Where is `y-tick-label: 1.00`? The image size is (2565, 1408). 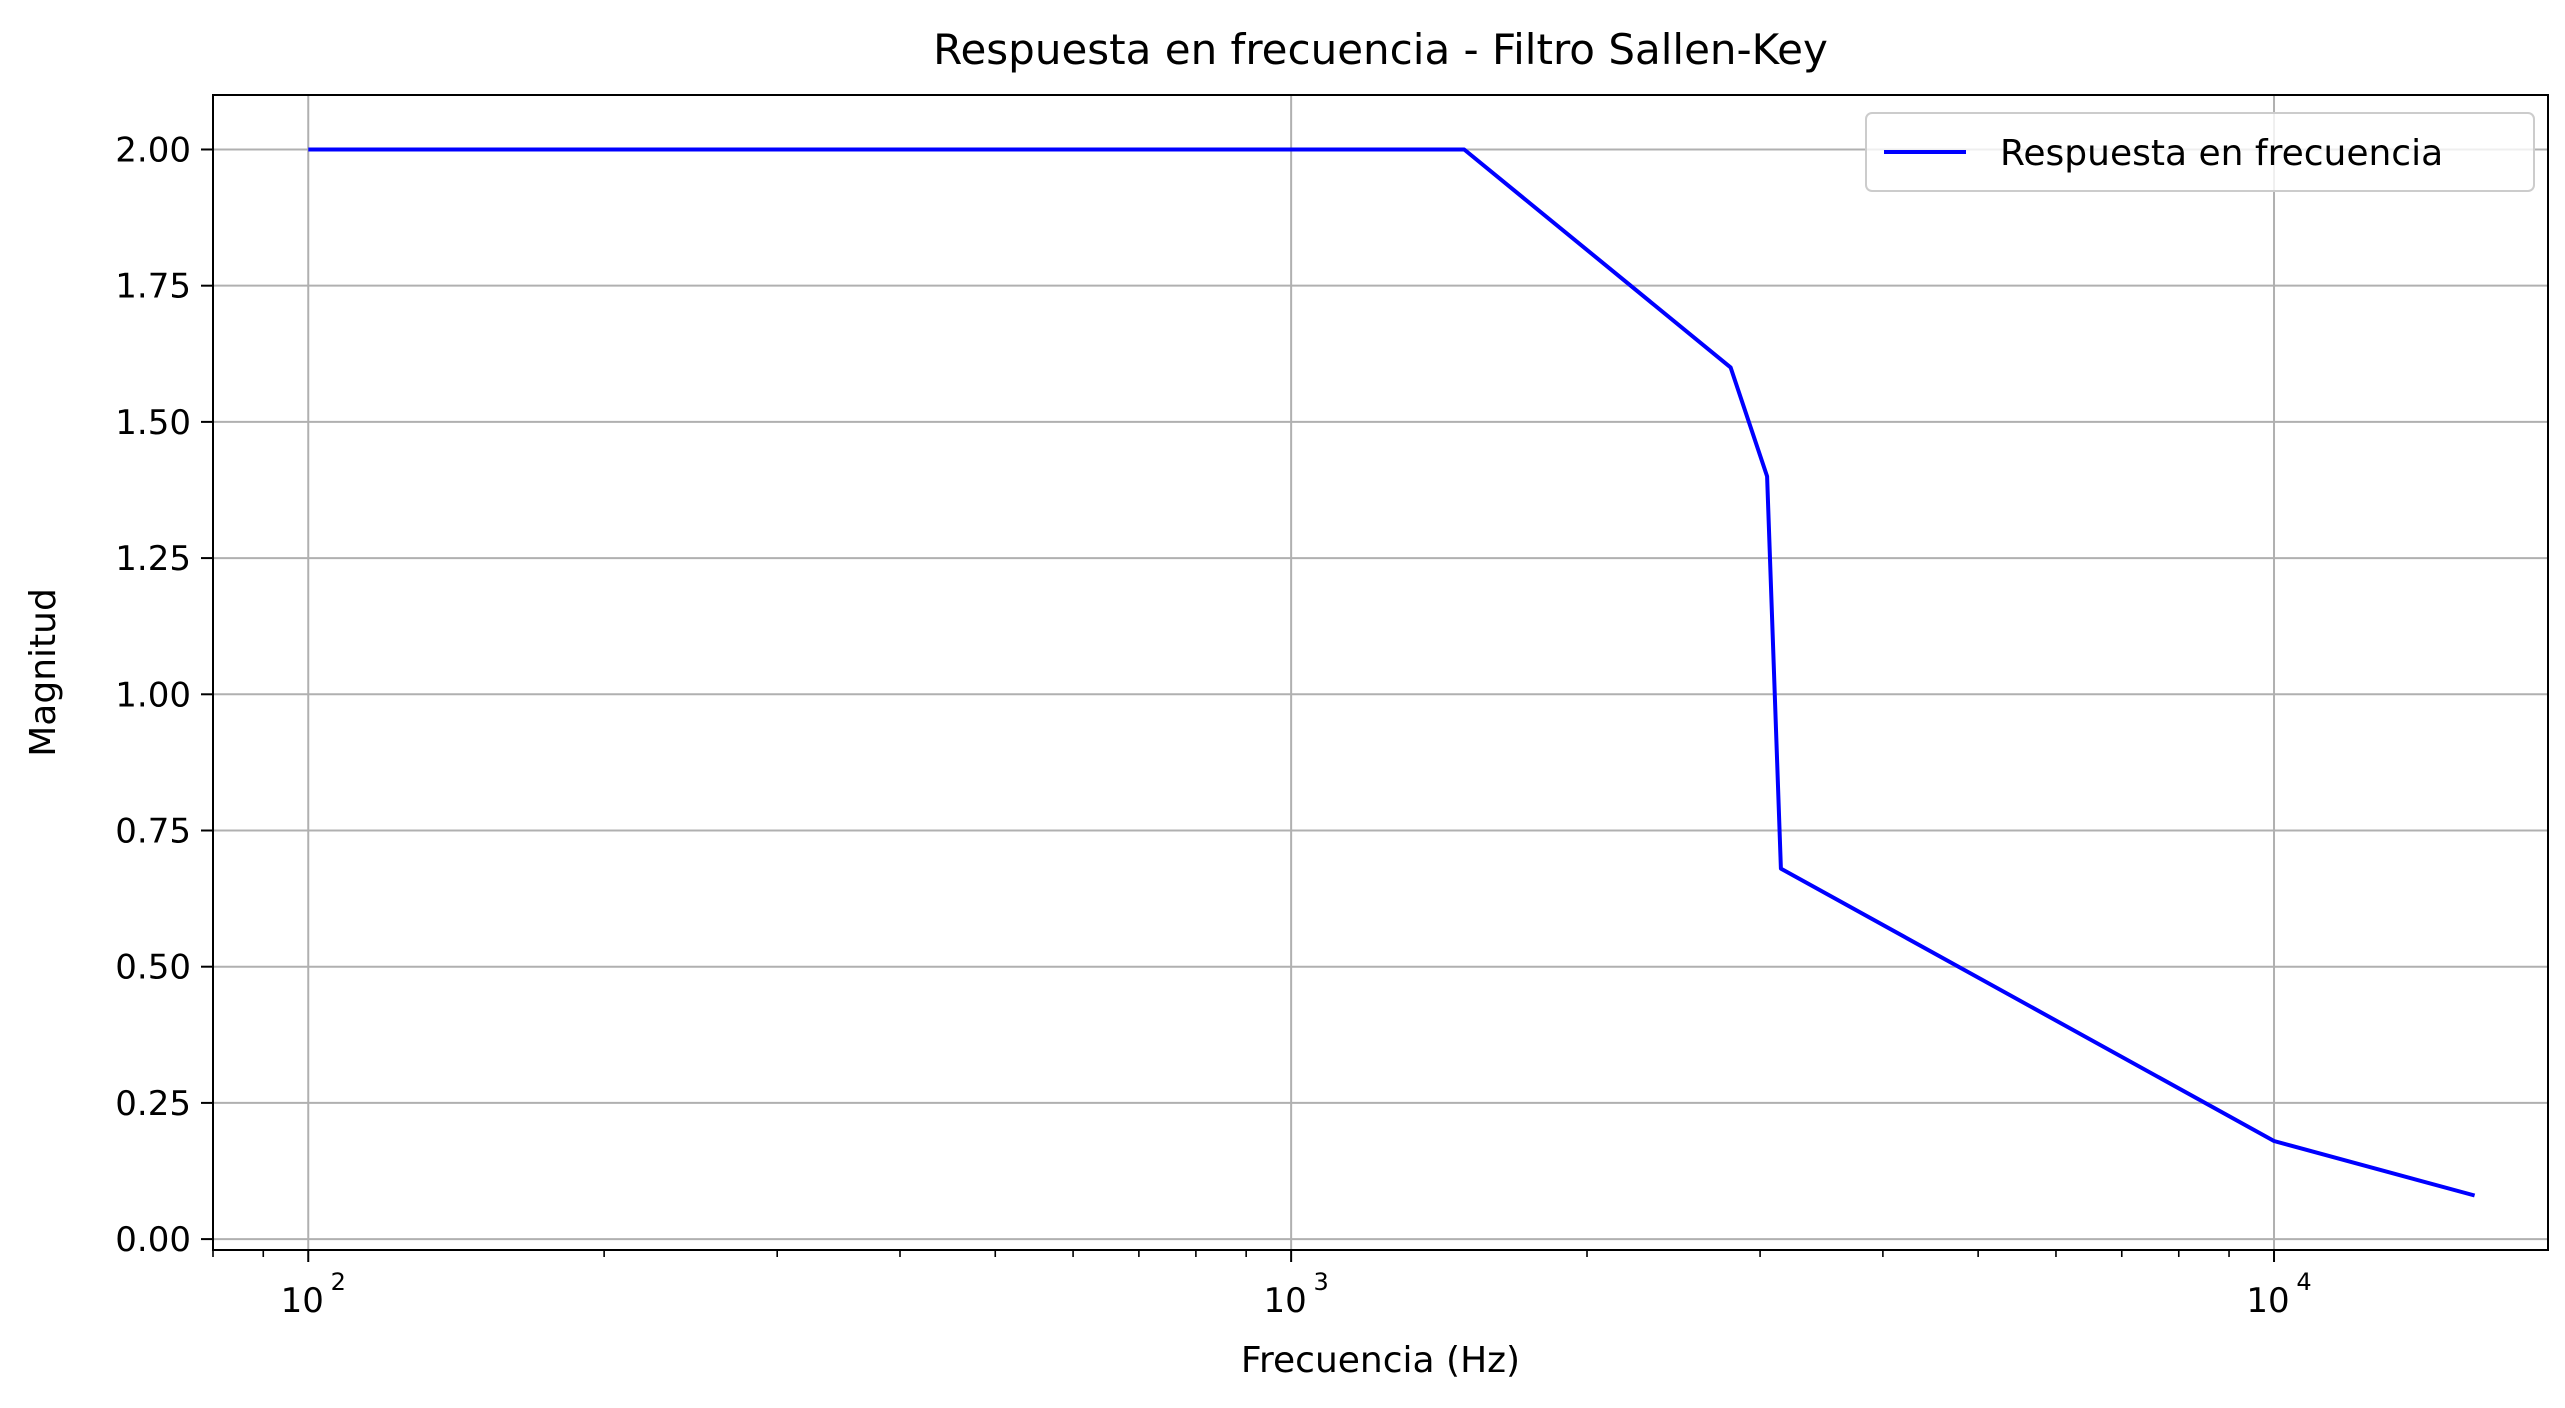
y-tick-label: 1.00 is located at coordinates (153, 695).